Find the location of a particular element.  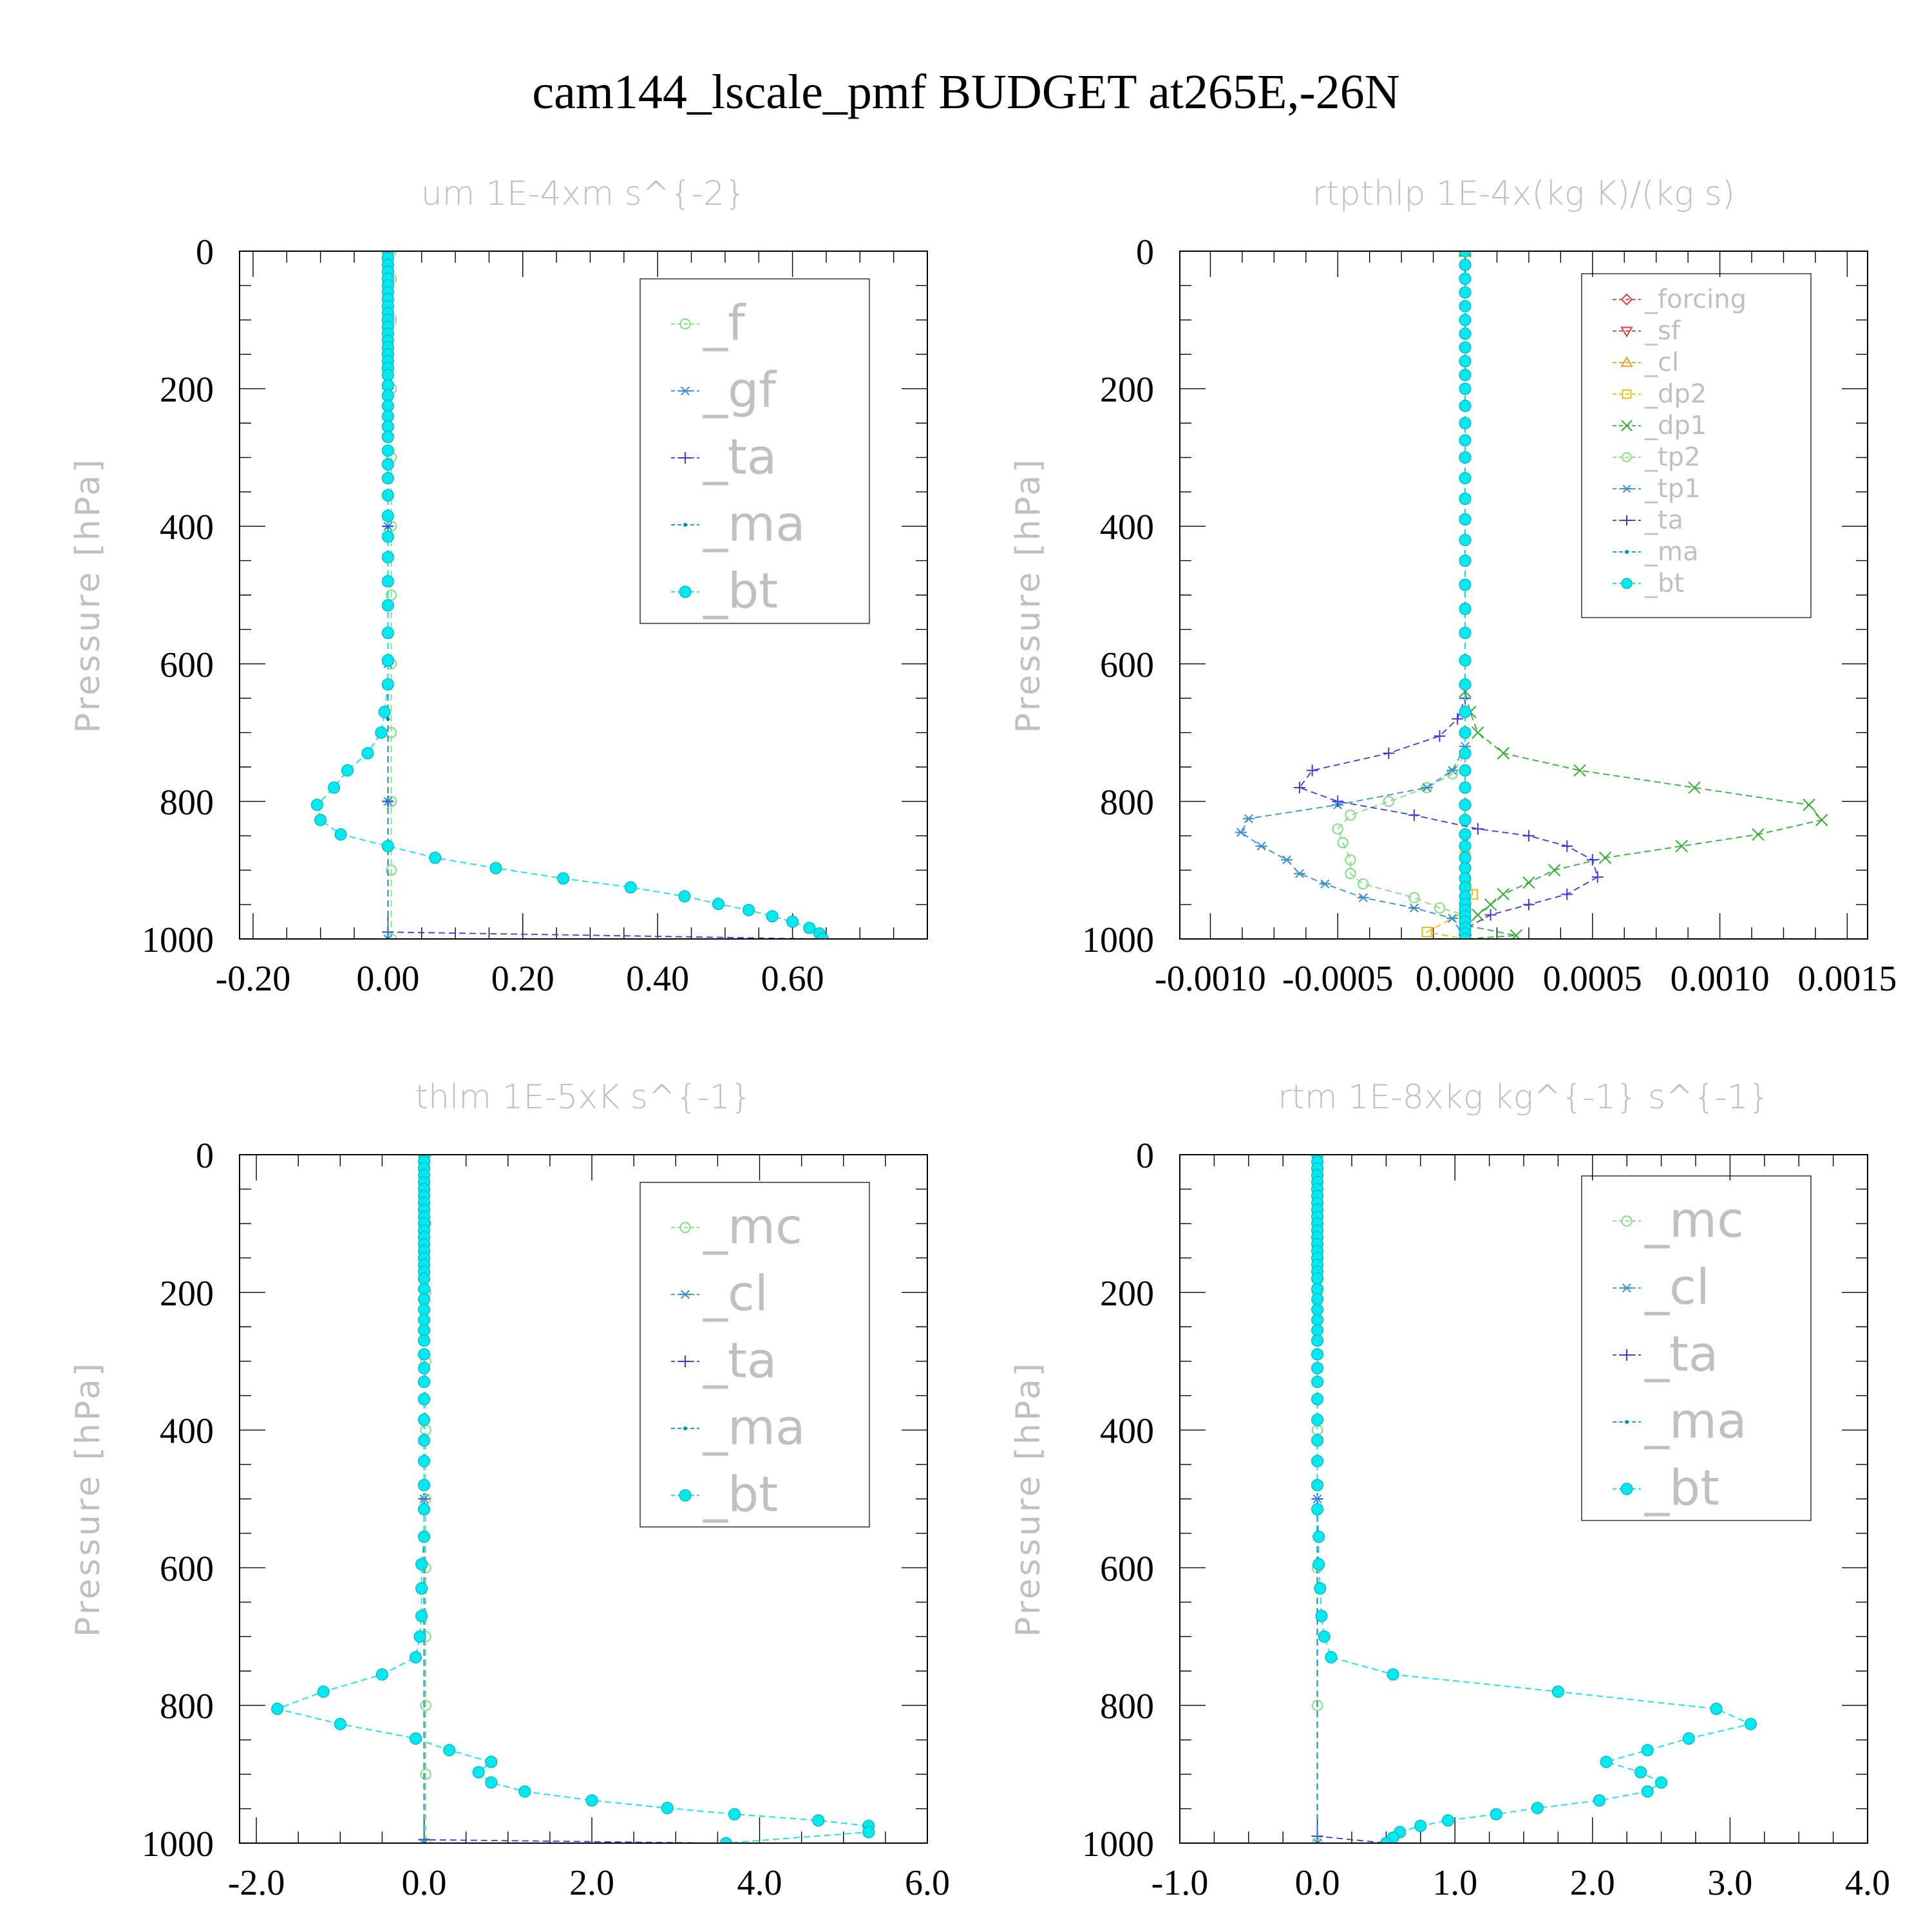

x-tick-label: 0.0015 is located at coordinates (1847, 979).